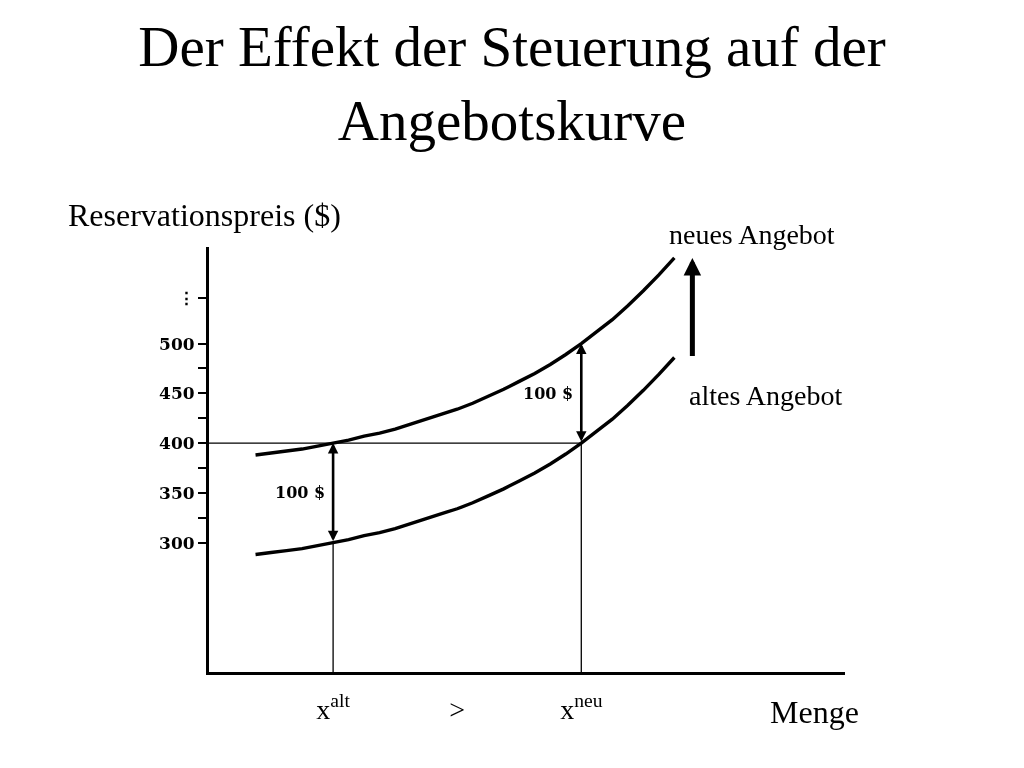 This screenshot has height=768, width=1024. What do you see at coordinates (177, 492) in the screenshot?
I see `y-tick-label: 350` at bounding box center [177, 492].